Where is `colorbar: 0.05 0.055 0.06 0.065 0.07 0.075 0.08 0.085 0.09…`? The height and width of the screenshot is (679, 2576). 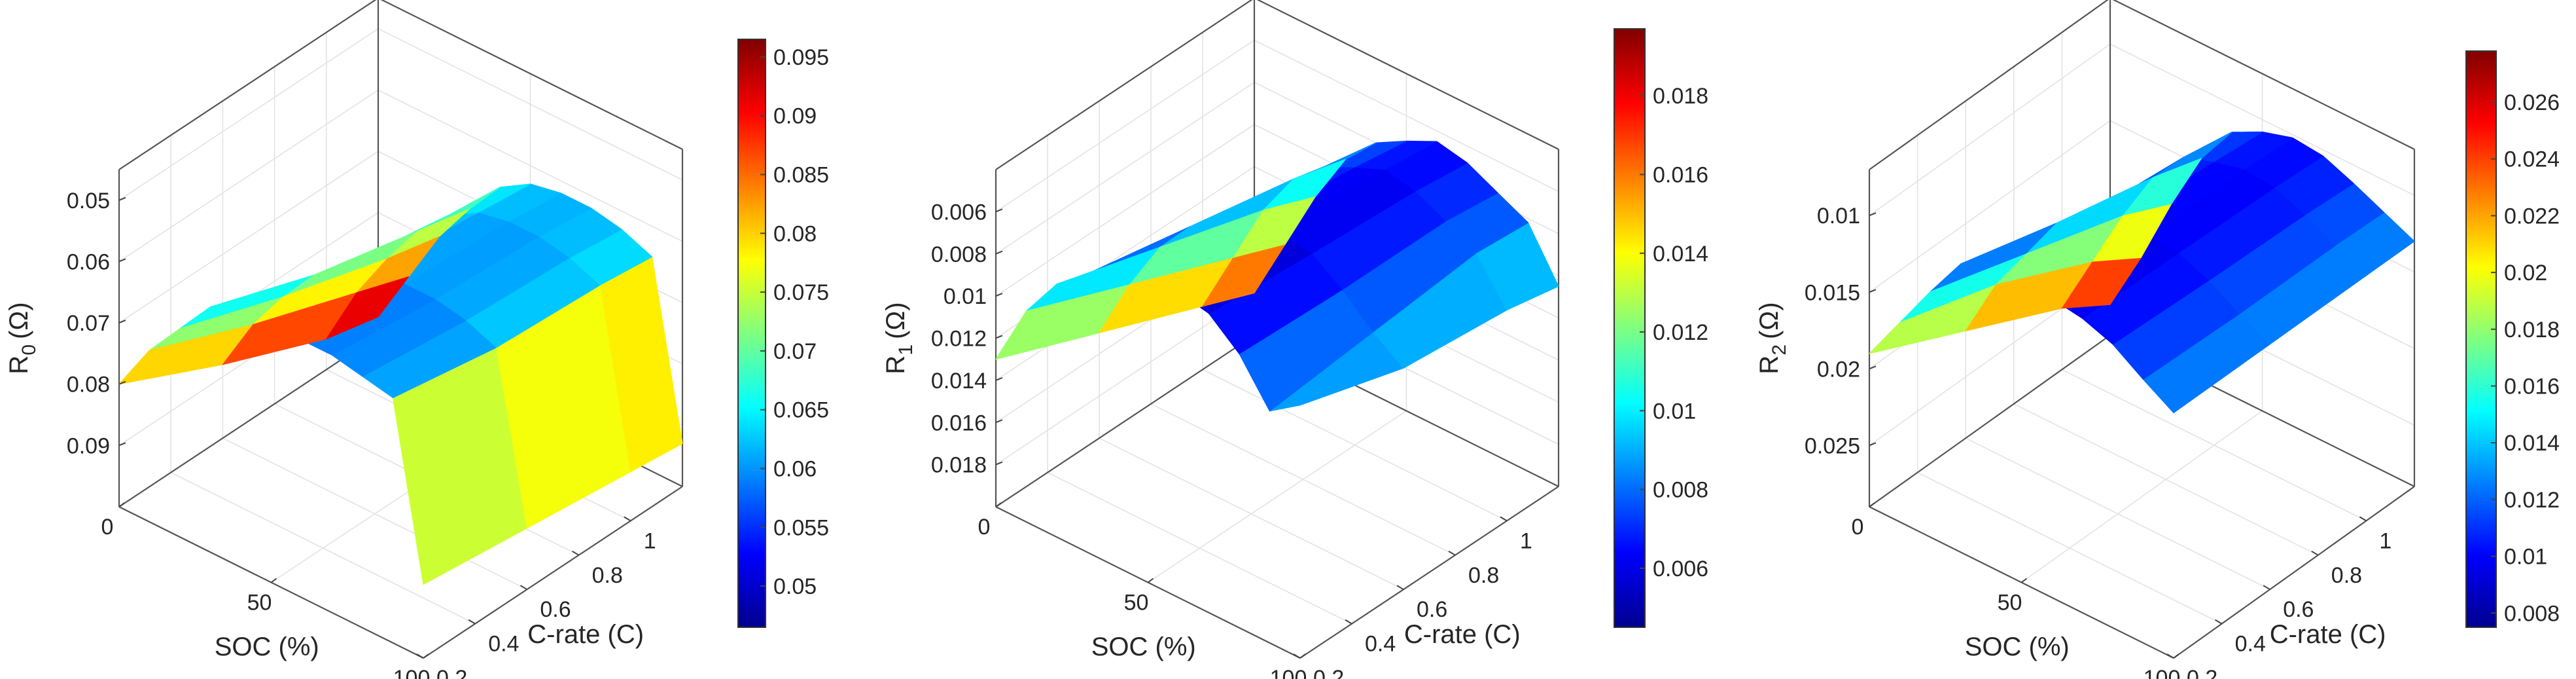
colorbar: 0.05 0.055 0.06 0.065 0.07 0.075 0.08 0.085 0.09… is located at coordinates (783, 333).